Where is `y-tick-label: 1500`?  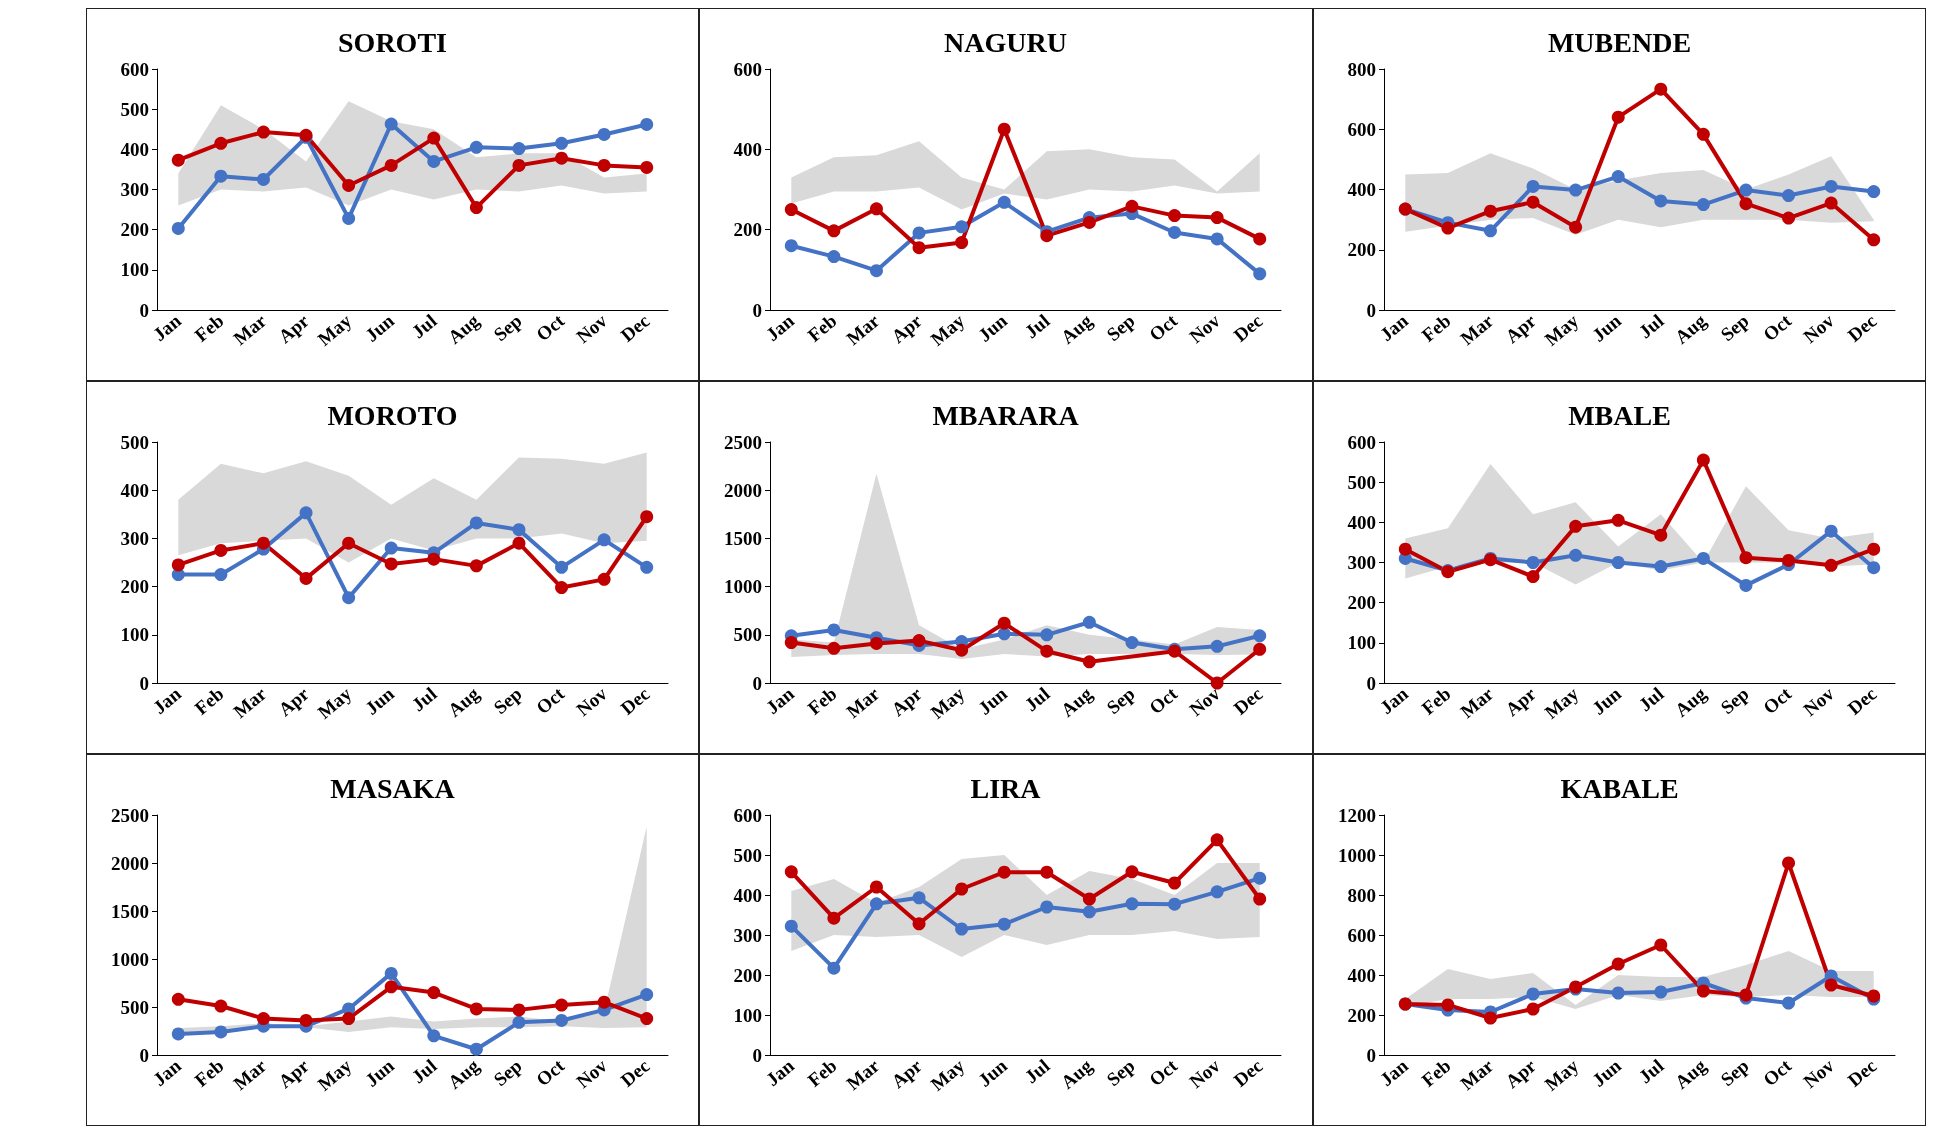 y-tick-label: 1500 is located at coordinates (743, 538).